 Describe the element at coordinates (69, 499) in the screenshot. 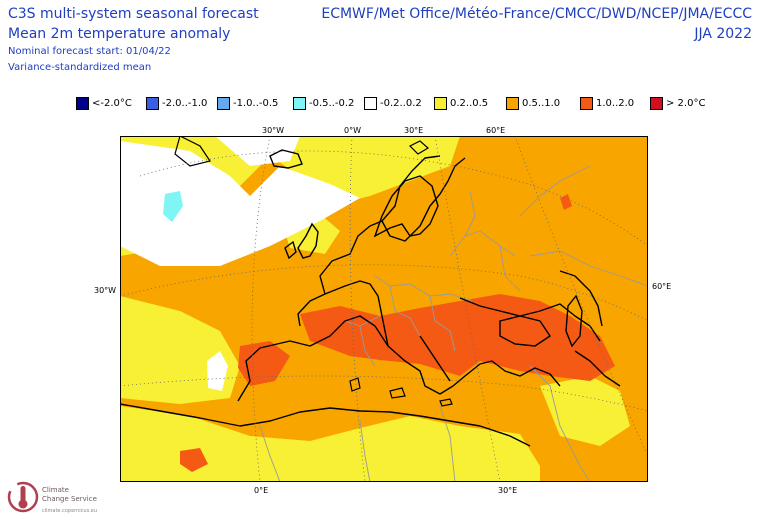

I see `logo-text-line2: Change Service` at that location.